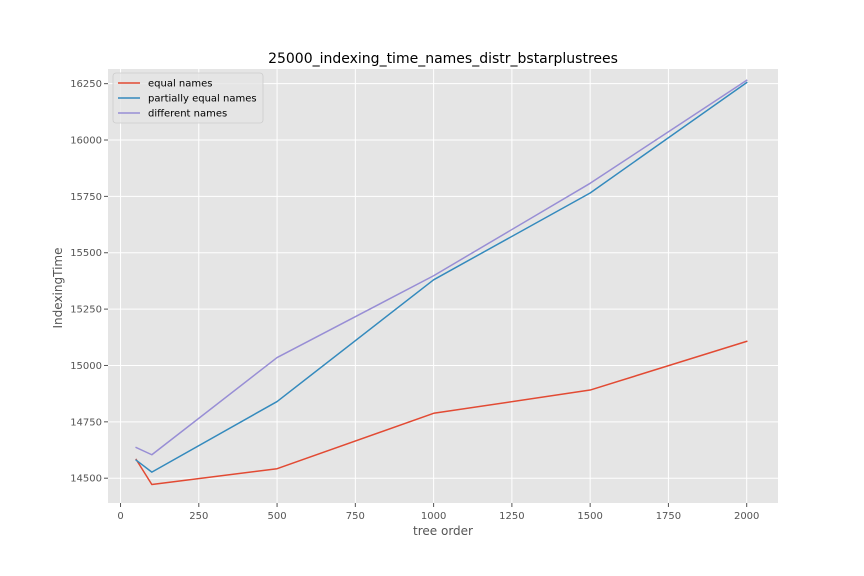 This screenshot has width=864, height=576. Describe the element at coordinates (86, 310) in the screenshot. I see `y-tick-label: 15250` at that location.